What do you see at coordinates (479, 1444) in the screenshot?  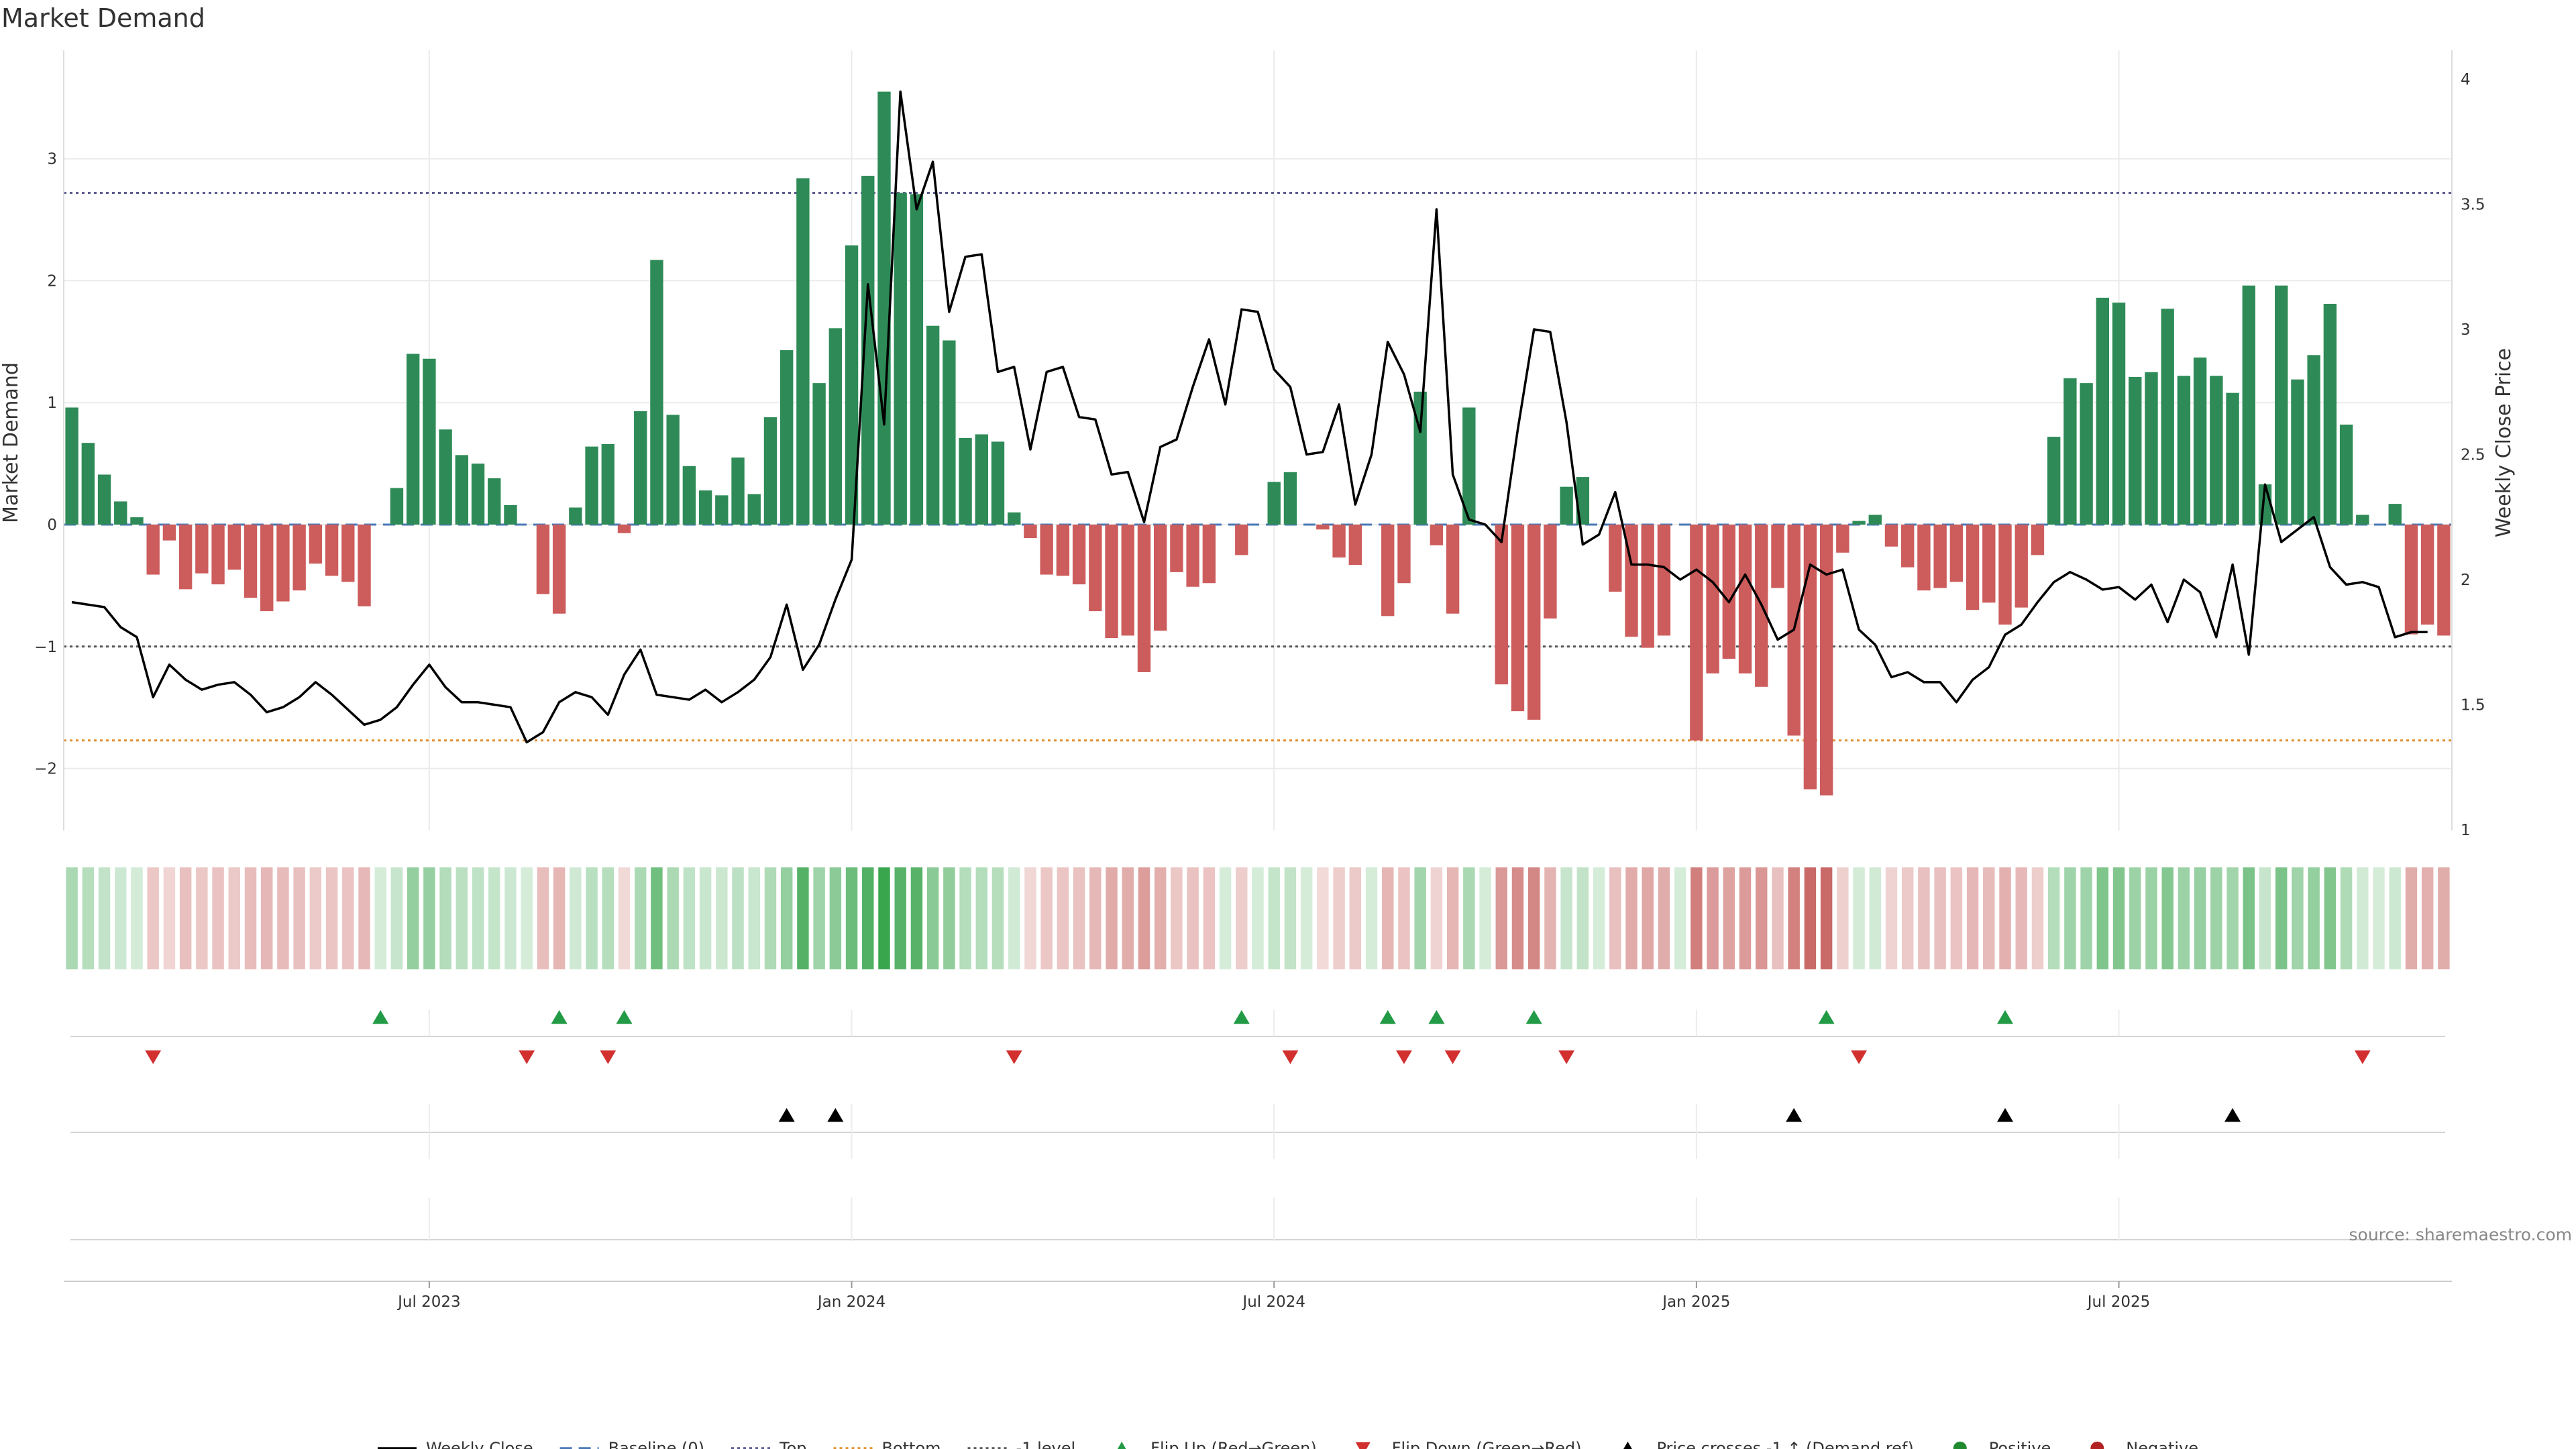 I see `legend-label: Weekly Close` at bounding box center [479, 1444].